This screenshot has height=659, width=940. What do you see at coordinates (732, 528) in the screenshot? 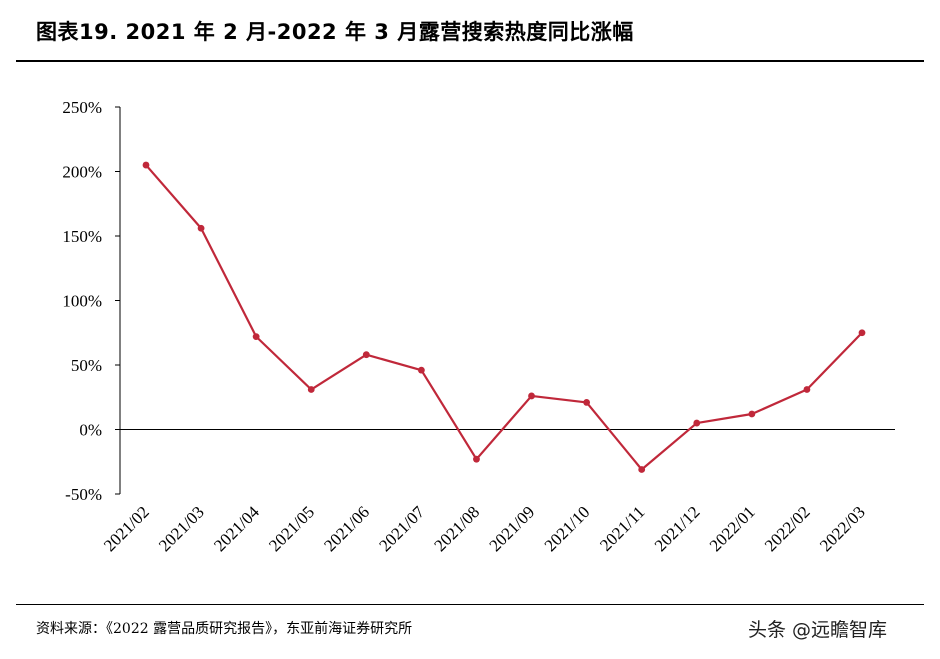
I see `x-tick-label: 2022/01` at bounding box center [732, 528].